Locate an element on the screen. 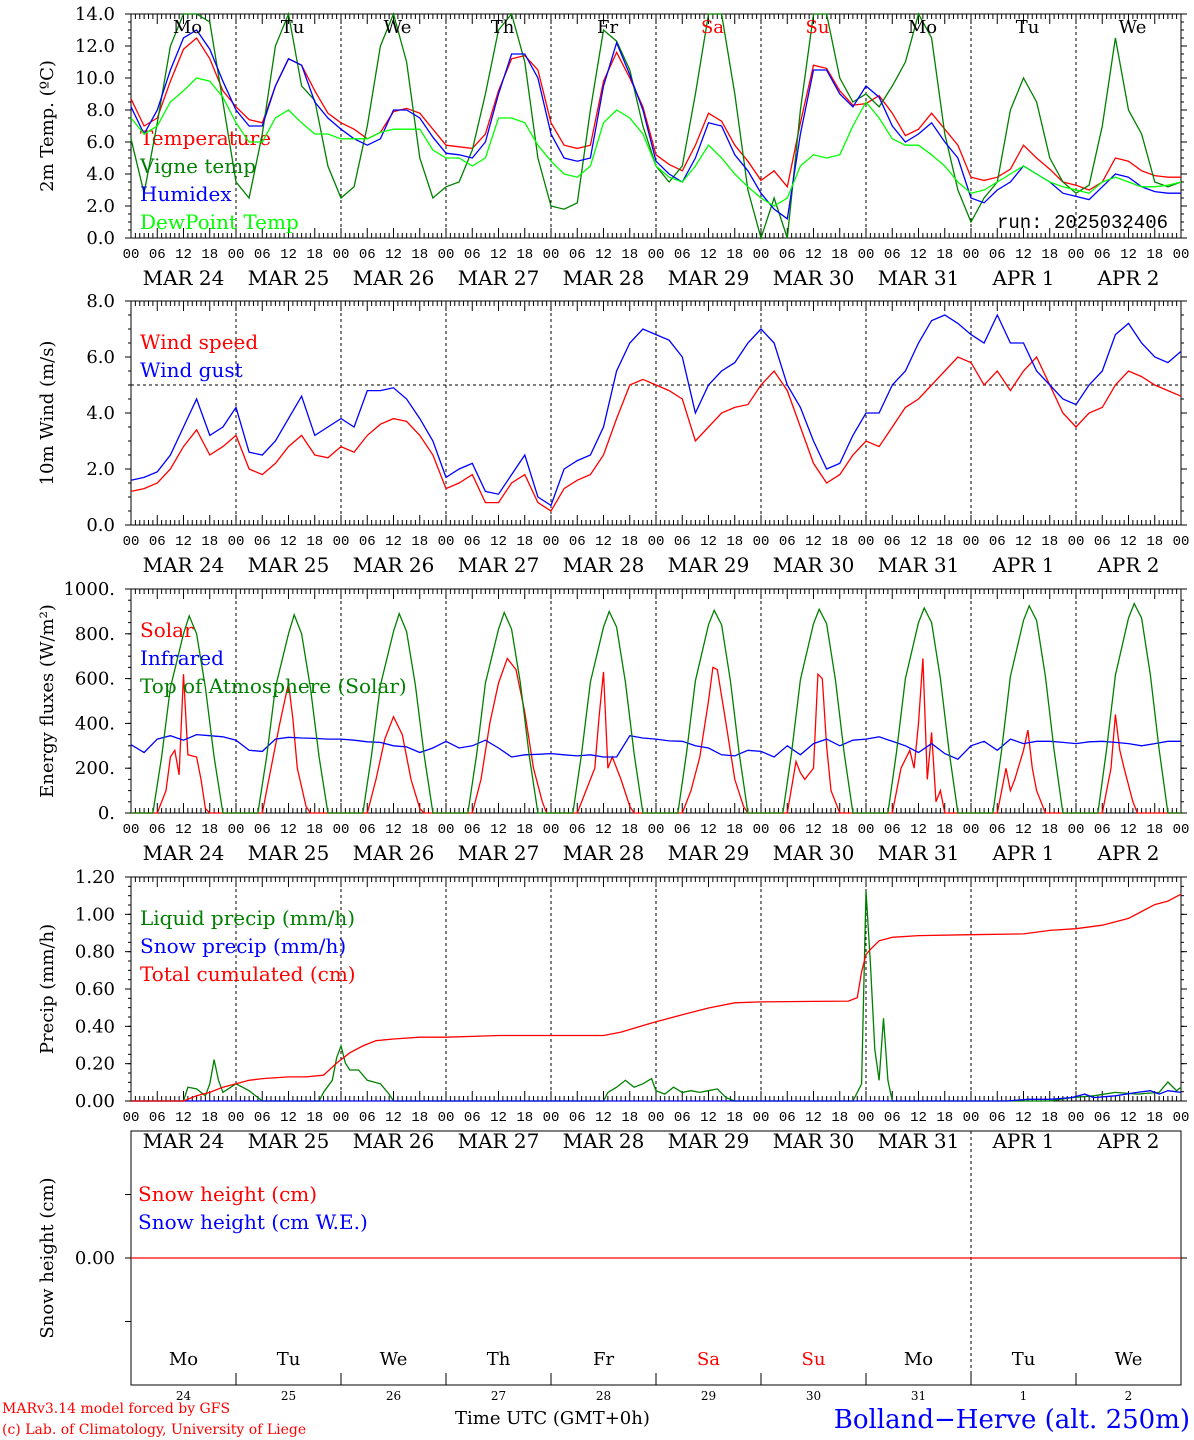 Image resolution: width=1194 pixels, height=1440 pixels. y-tick-label: 2.0 is located at coordinates (100, 469).